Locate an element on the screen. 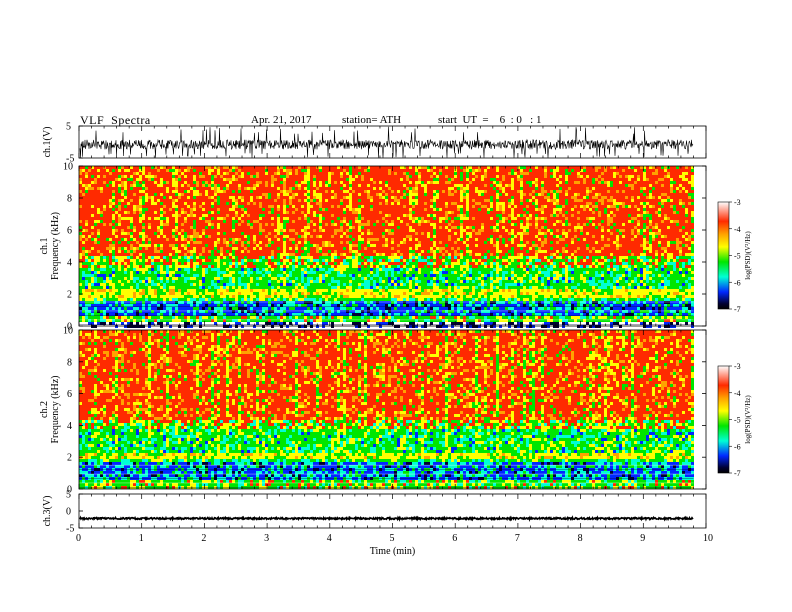 Image resolution: width=792 pixels, height=612 pixels. xtick-label: 6 is located at coordinates (454, 538).